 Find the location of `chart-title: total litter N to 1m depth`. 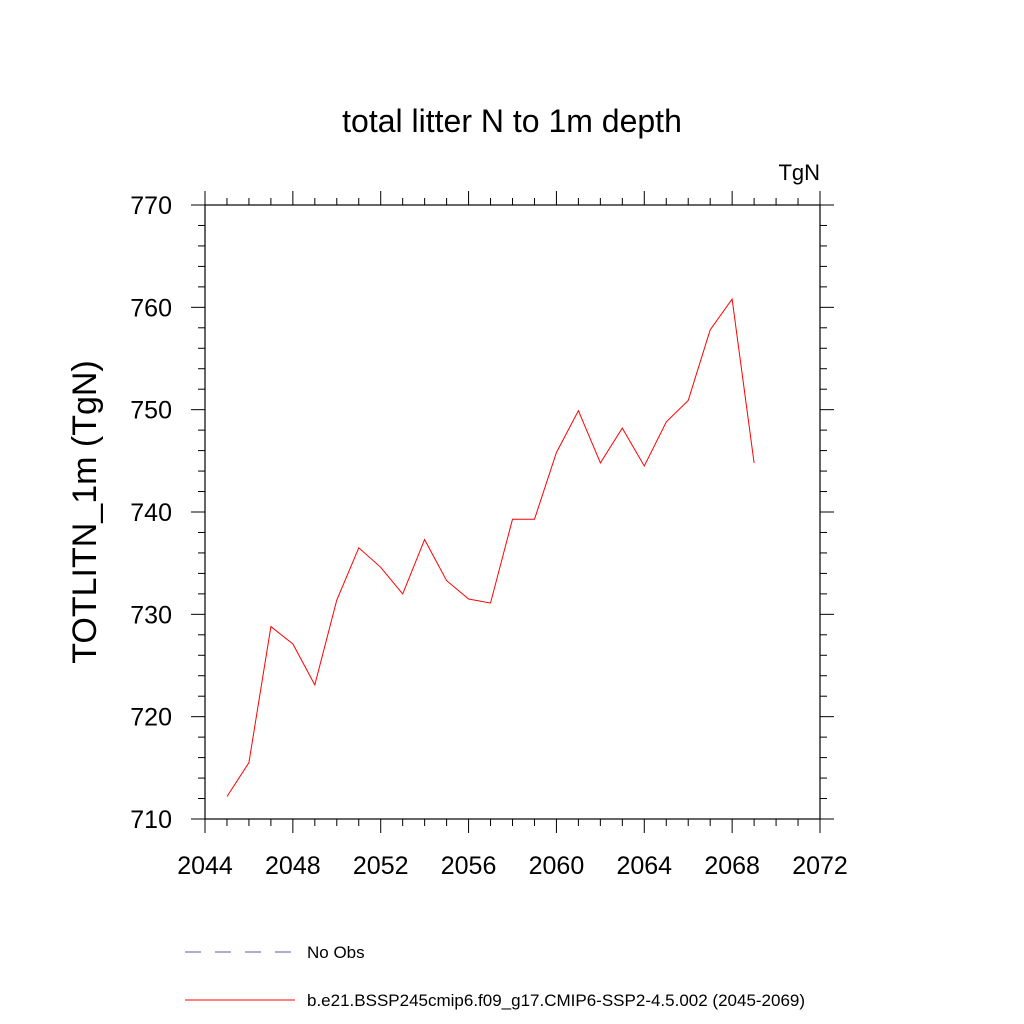

chart-title: total litter N to 1m depth is located at coordinates (512, 121).